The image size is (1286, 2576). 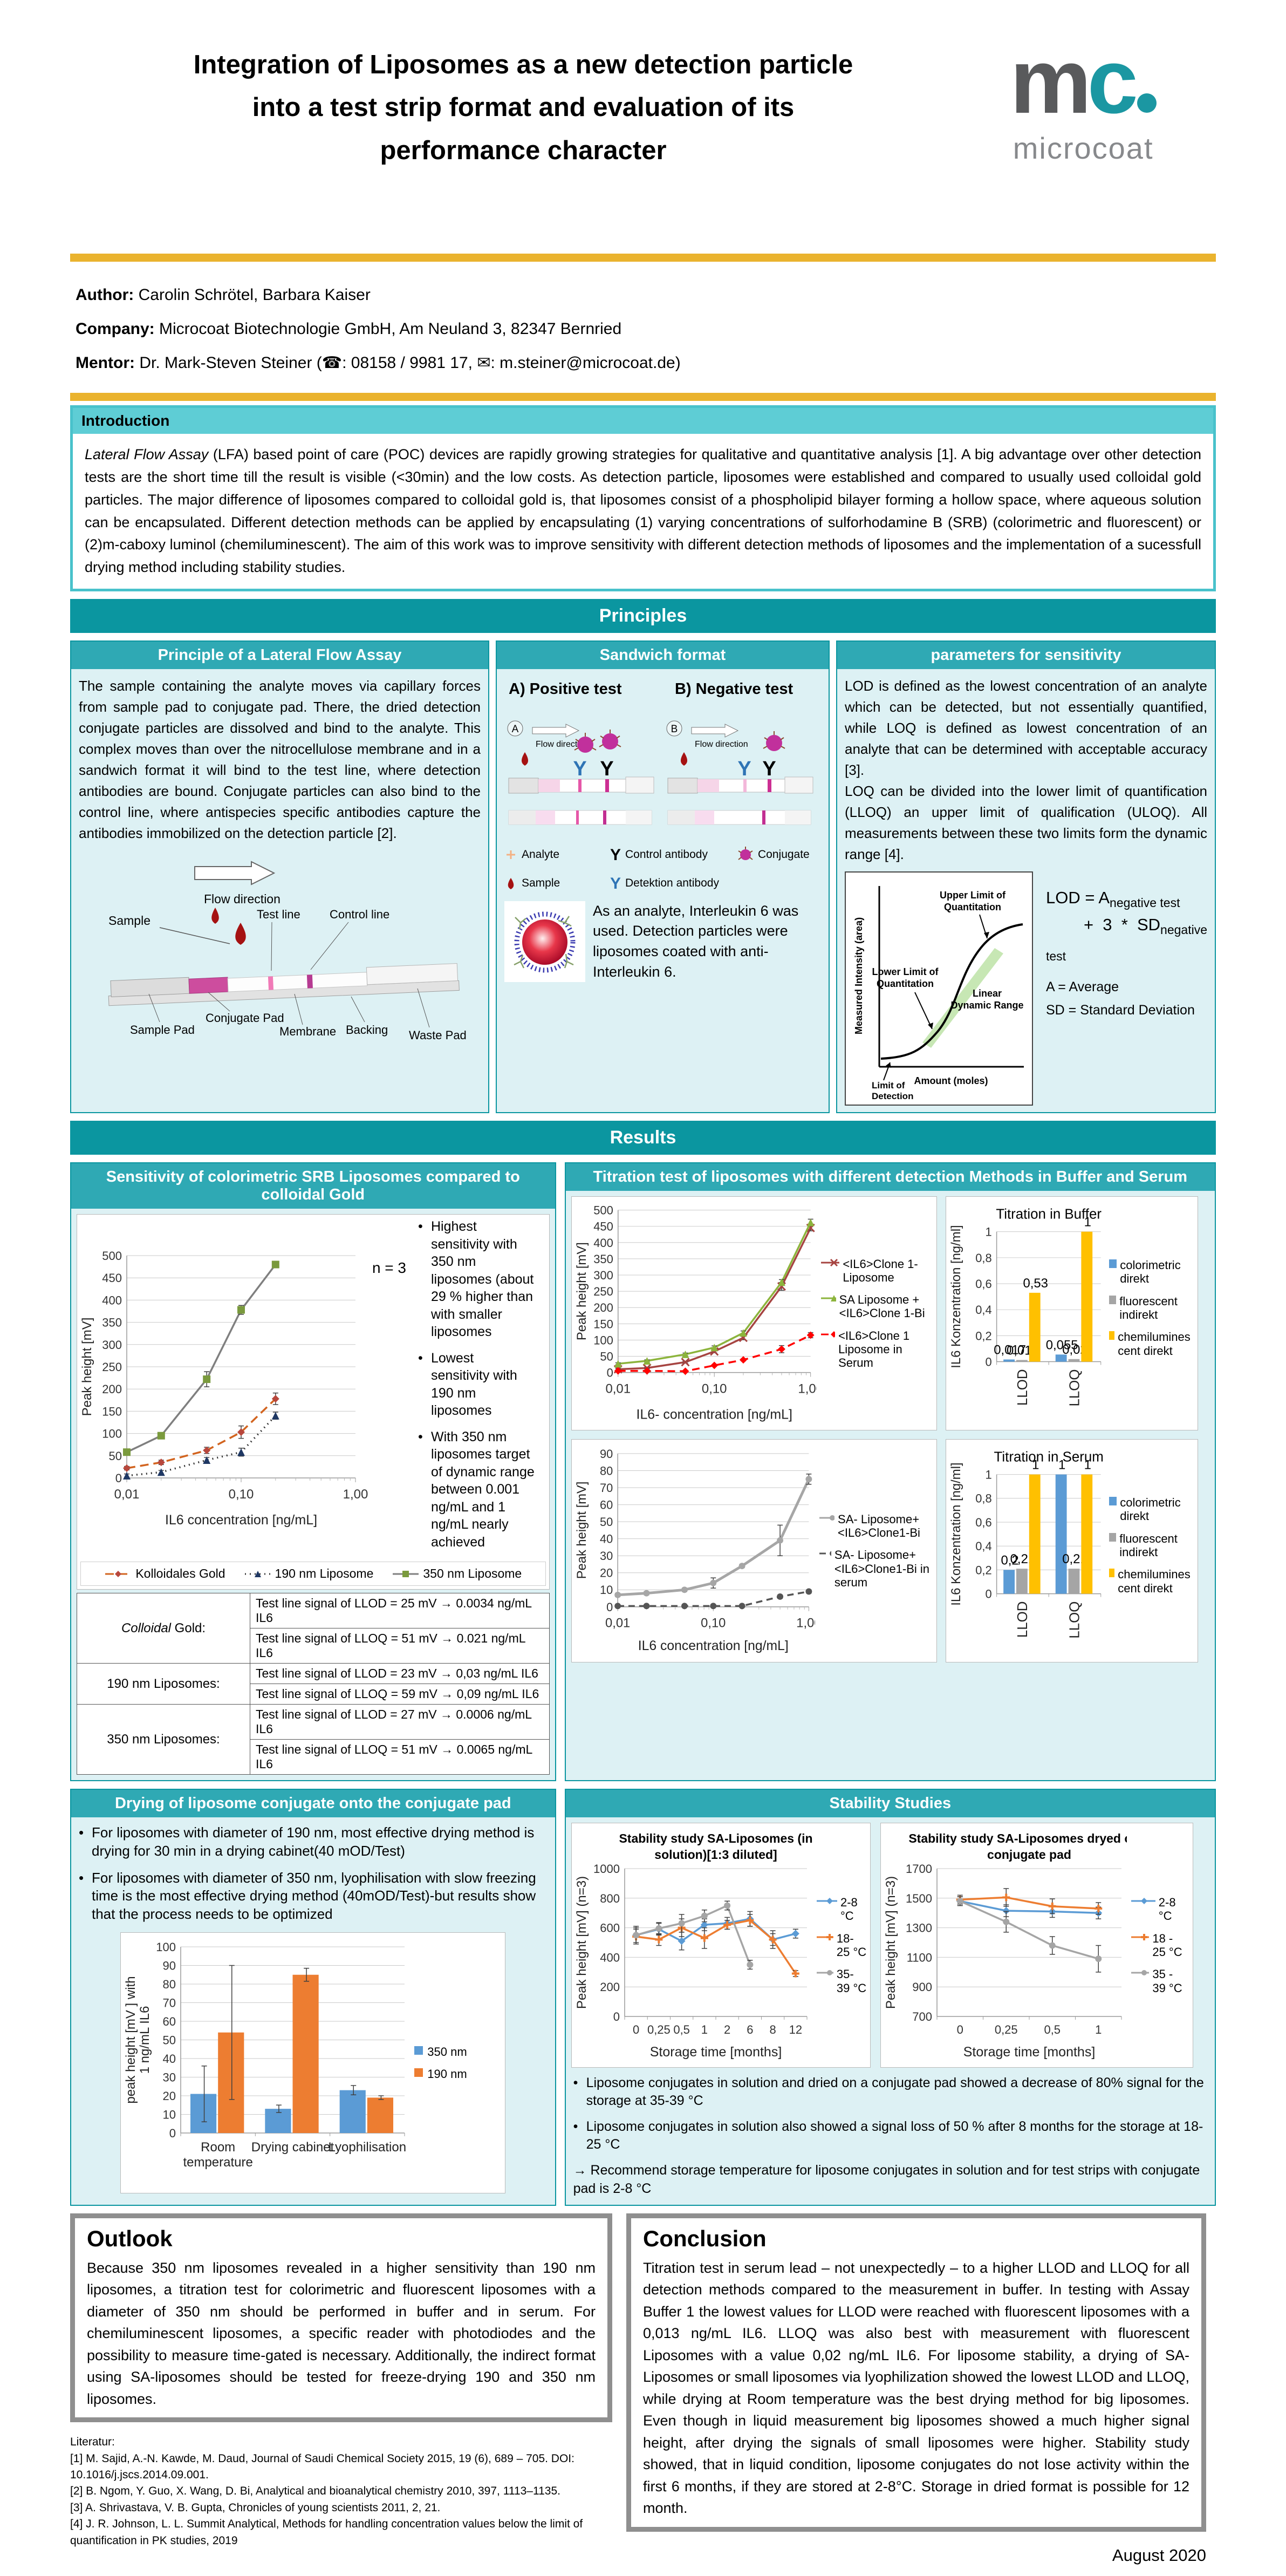 I want to click on ldr-label-1: Linear, so click(x=987, y=993).